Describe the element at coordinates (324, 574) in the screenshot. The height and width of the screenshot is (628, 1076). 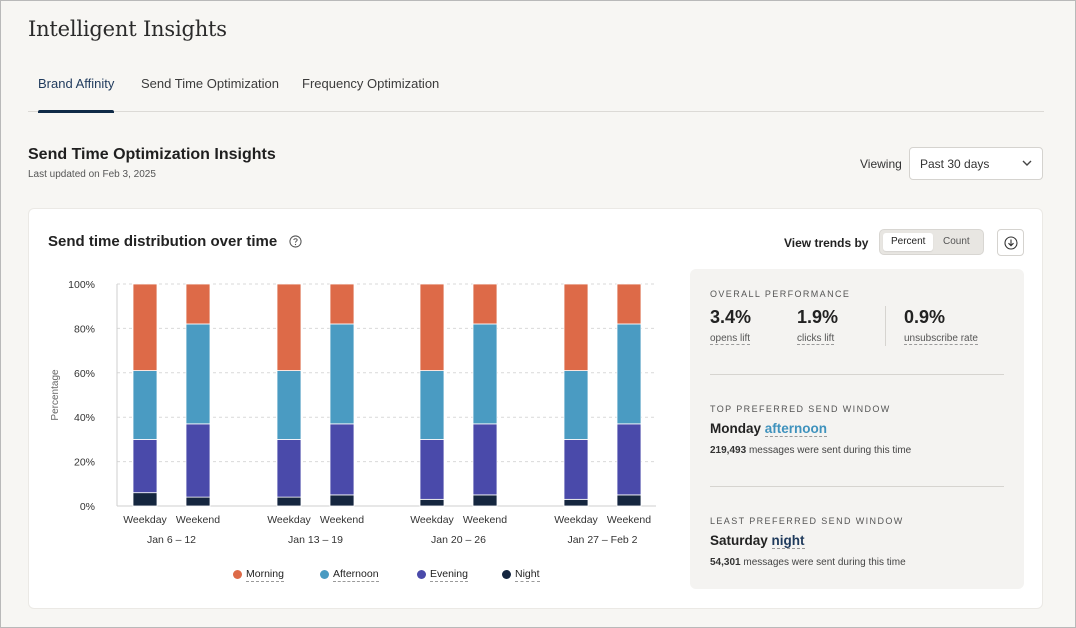
I see `legend-swatch-afternoon` at that location.